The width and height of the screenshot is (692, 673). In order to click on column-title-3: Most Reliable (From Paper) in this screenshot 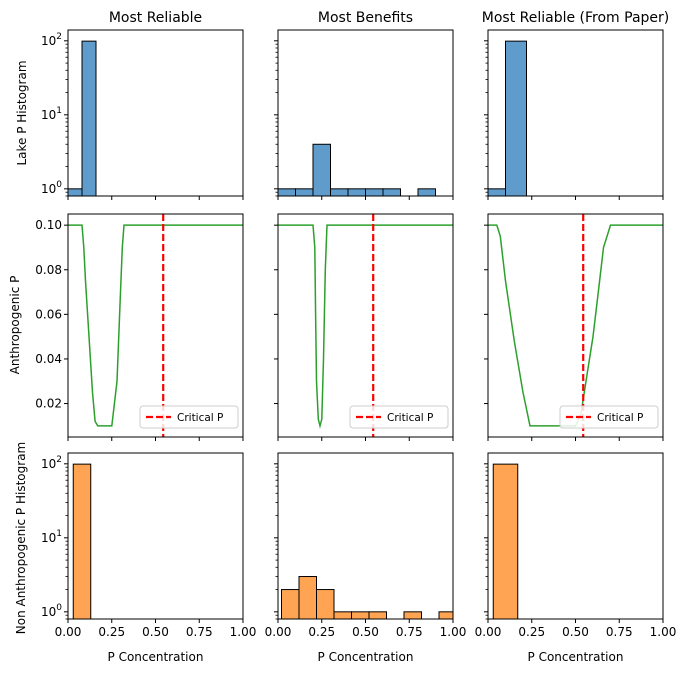, I will do `click(576, 18)`.